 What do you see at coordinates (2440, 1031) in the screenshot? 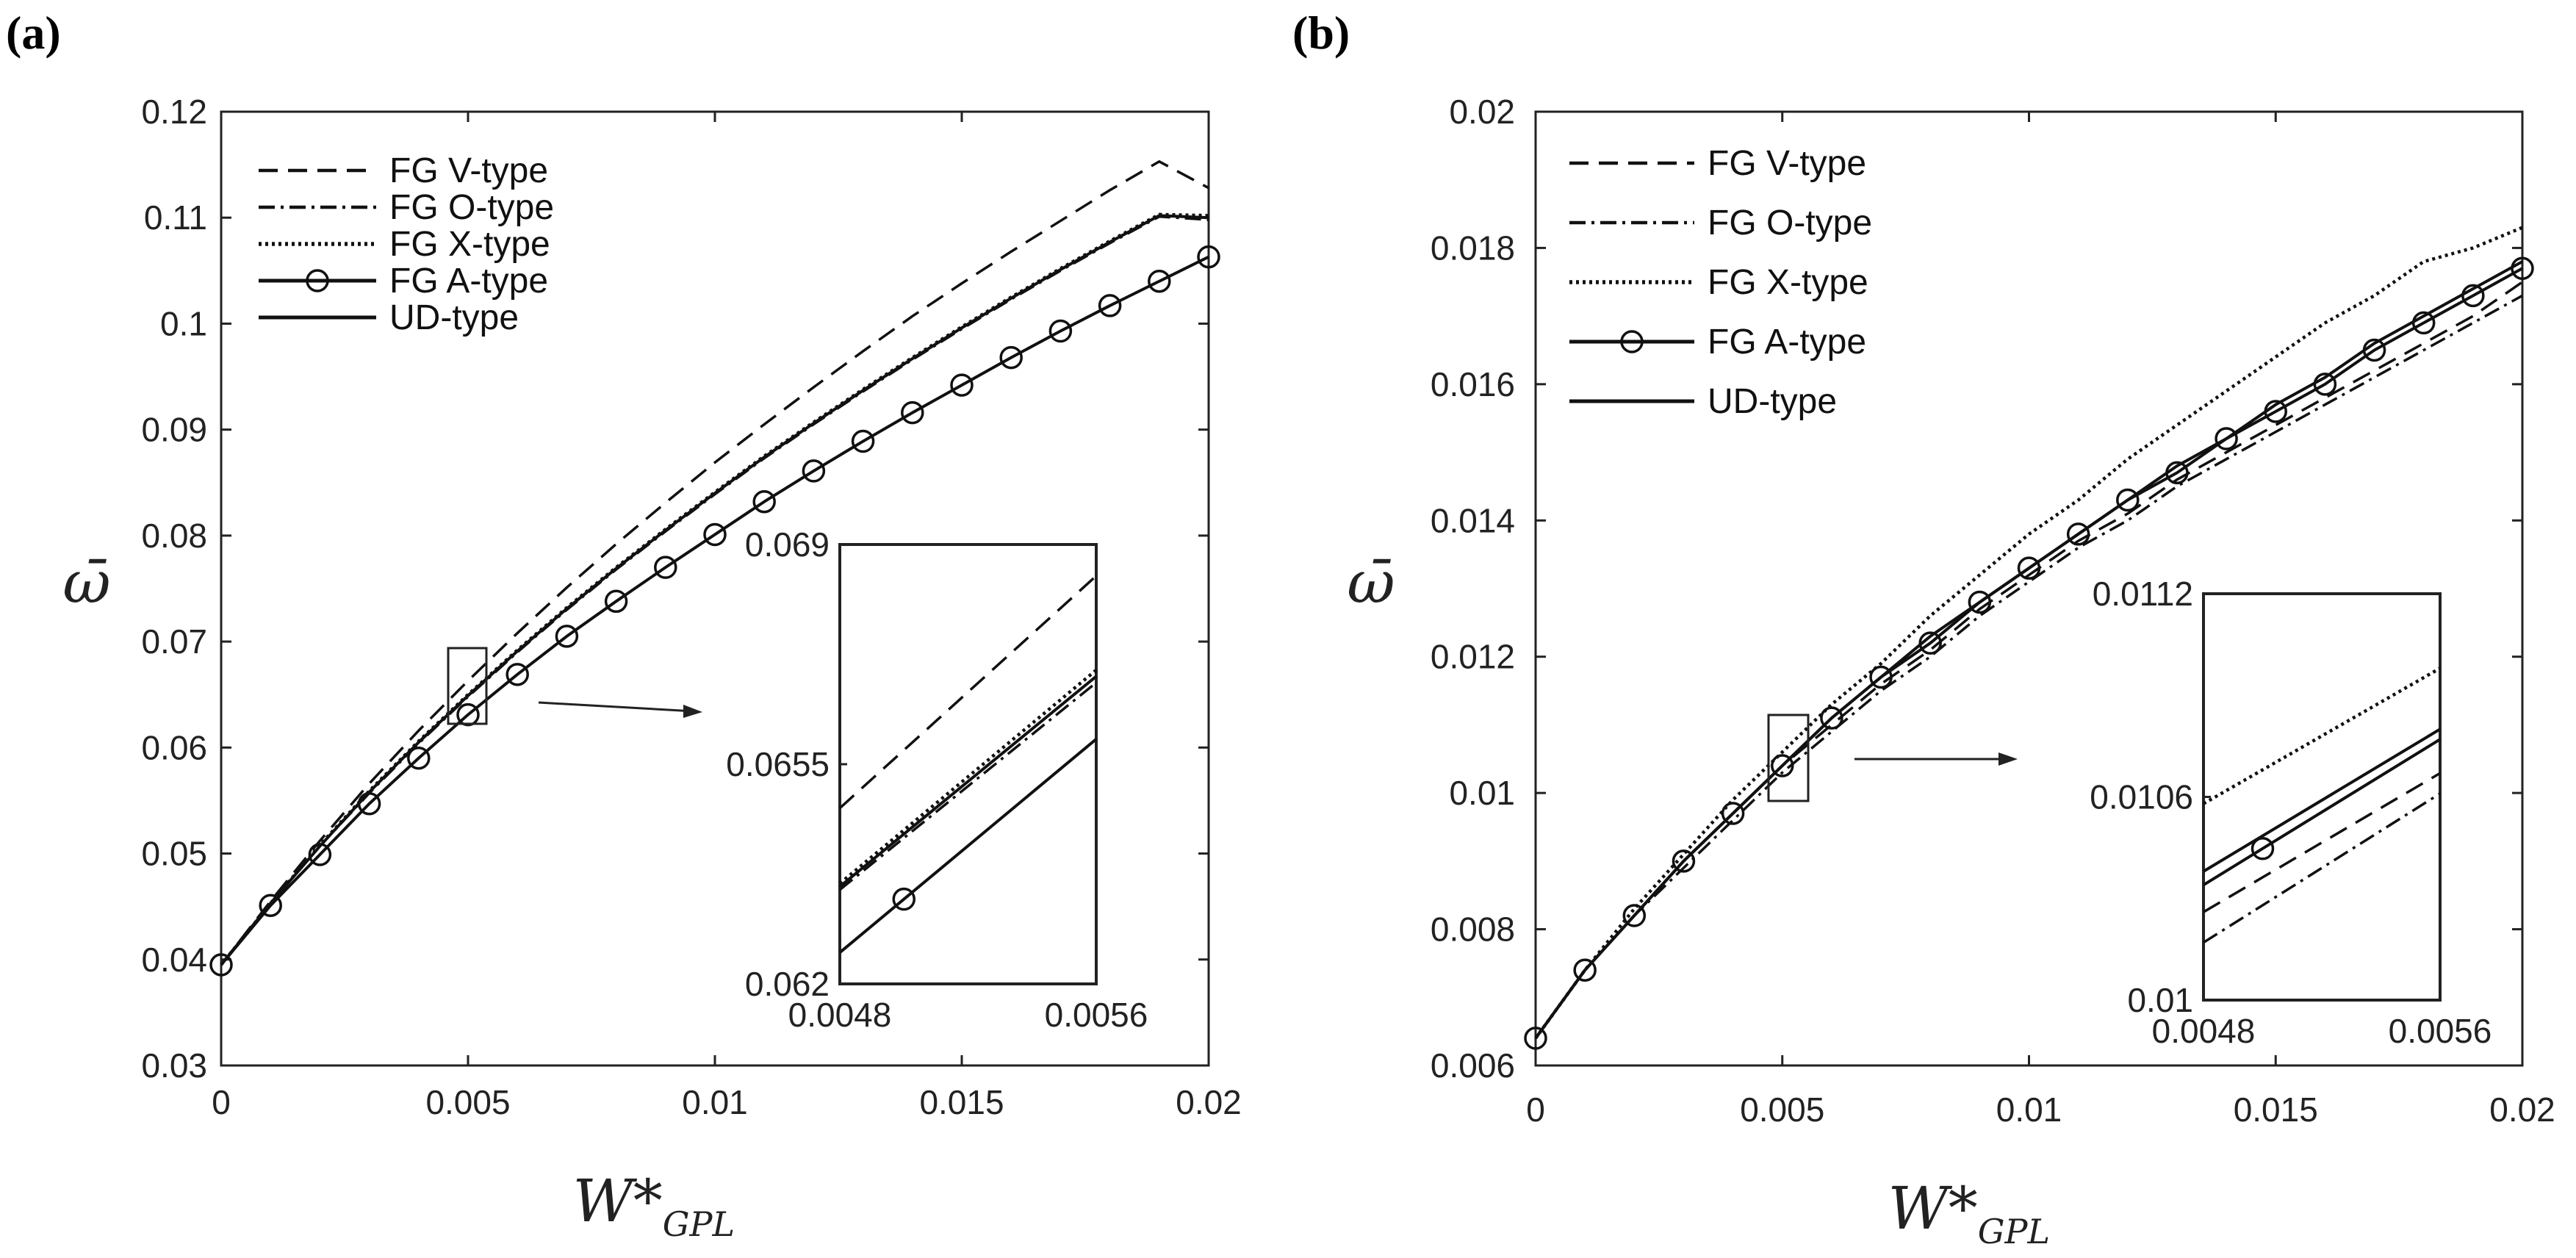
I see `inset-x-tick-label: 0.0056` at bounding box center [2440, 1031].